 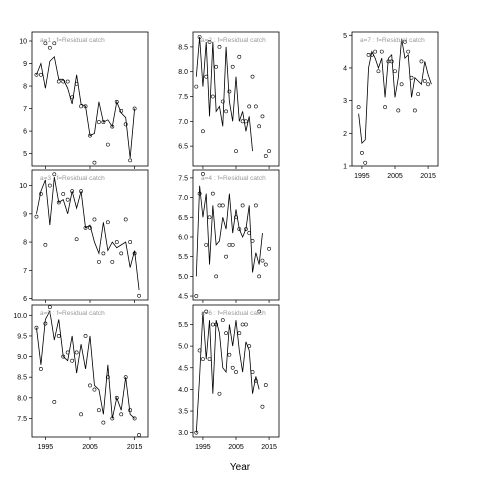 I want to click on y-tick-label: 8.5, so click(x=22, y=378).